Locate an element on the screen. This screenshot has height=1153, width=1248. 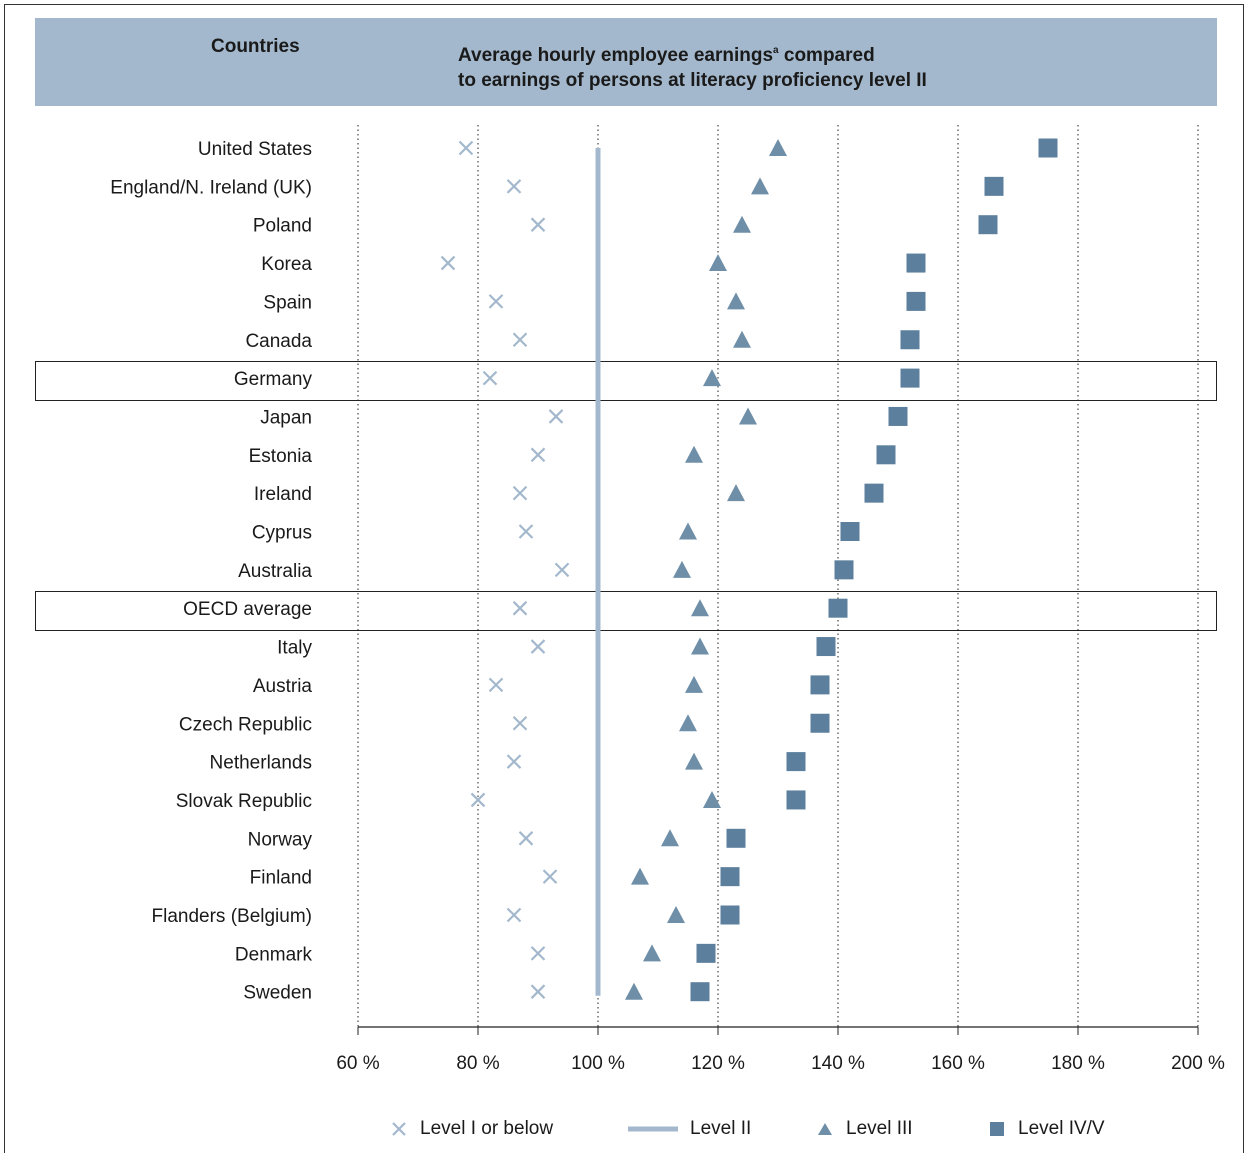
category-label: OECD average is located at coordinates (247, 609).